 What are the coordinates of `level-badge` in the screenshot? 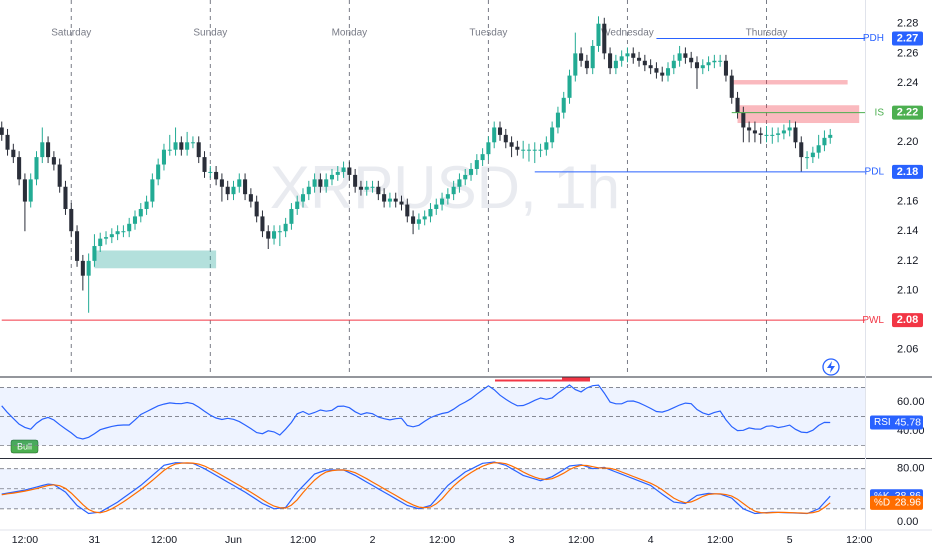 It's located at (907, 320).